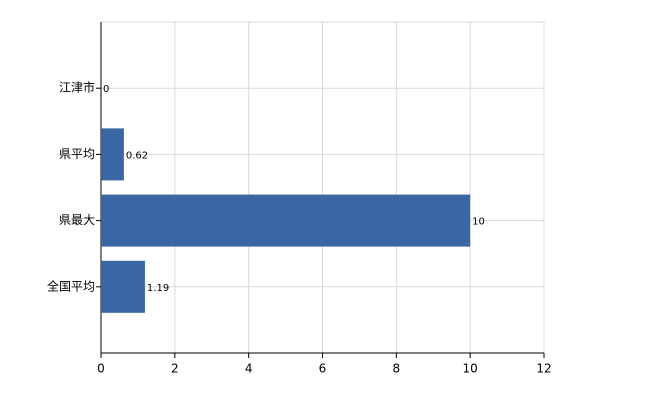  What do you see at coordinates (71, 285) in the screenshot?
I see `y-tick-label: 全国平均` at bounding box center [71, 285].